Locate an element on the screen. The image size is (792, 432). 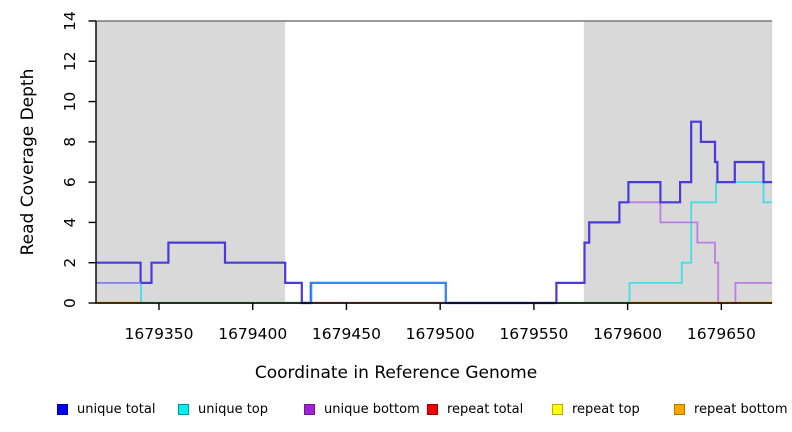
legend-label: repeat top is located at coordinates (606, 409).